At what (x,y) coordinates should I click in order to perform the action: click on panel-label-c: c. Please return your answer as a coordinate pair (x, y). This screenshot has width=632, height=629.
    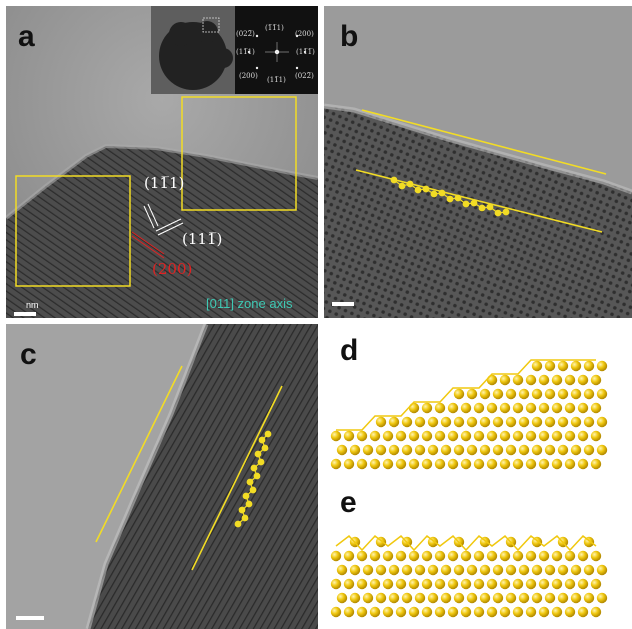
    Looking at the image, I should click on (28, 354).